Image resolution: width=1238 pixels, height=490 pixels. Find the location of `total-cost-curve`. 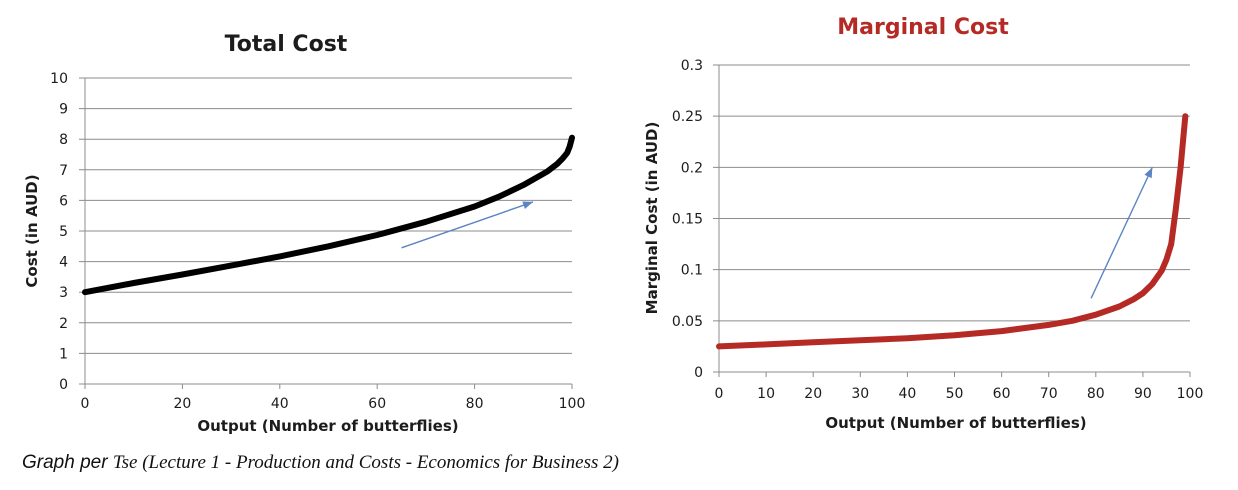

total-cost-curve is located at coordinates (328, 215).